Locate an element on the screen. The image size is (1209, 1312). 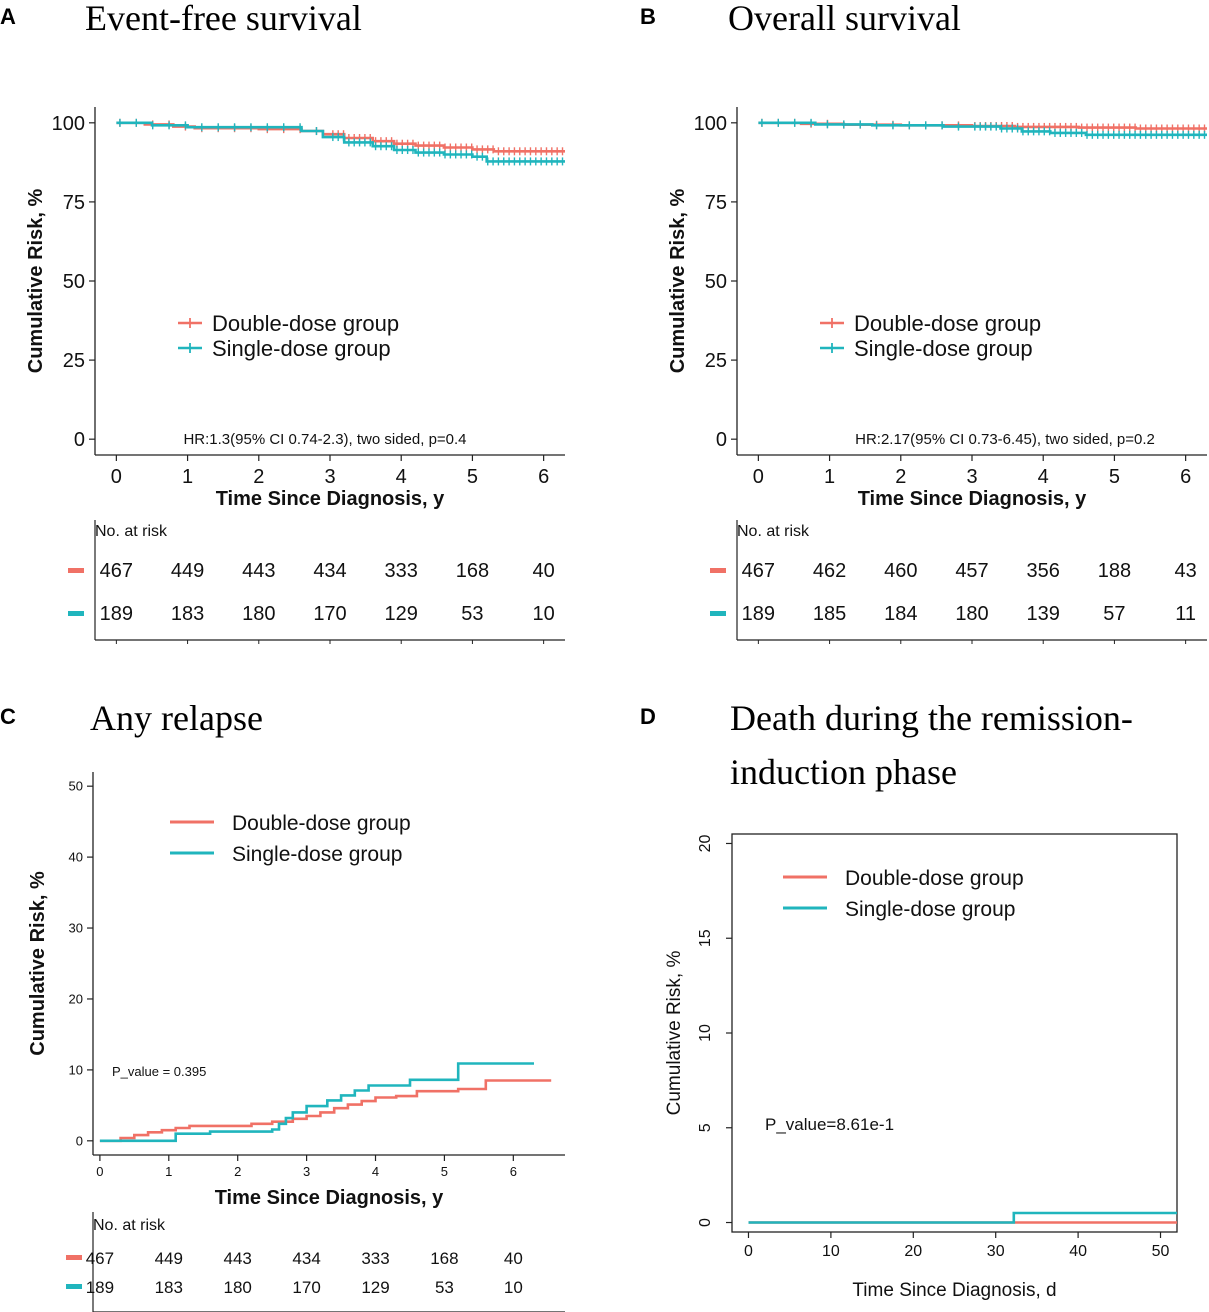
plot-frame is located at coordinates (954, 1033).